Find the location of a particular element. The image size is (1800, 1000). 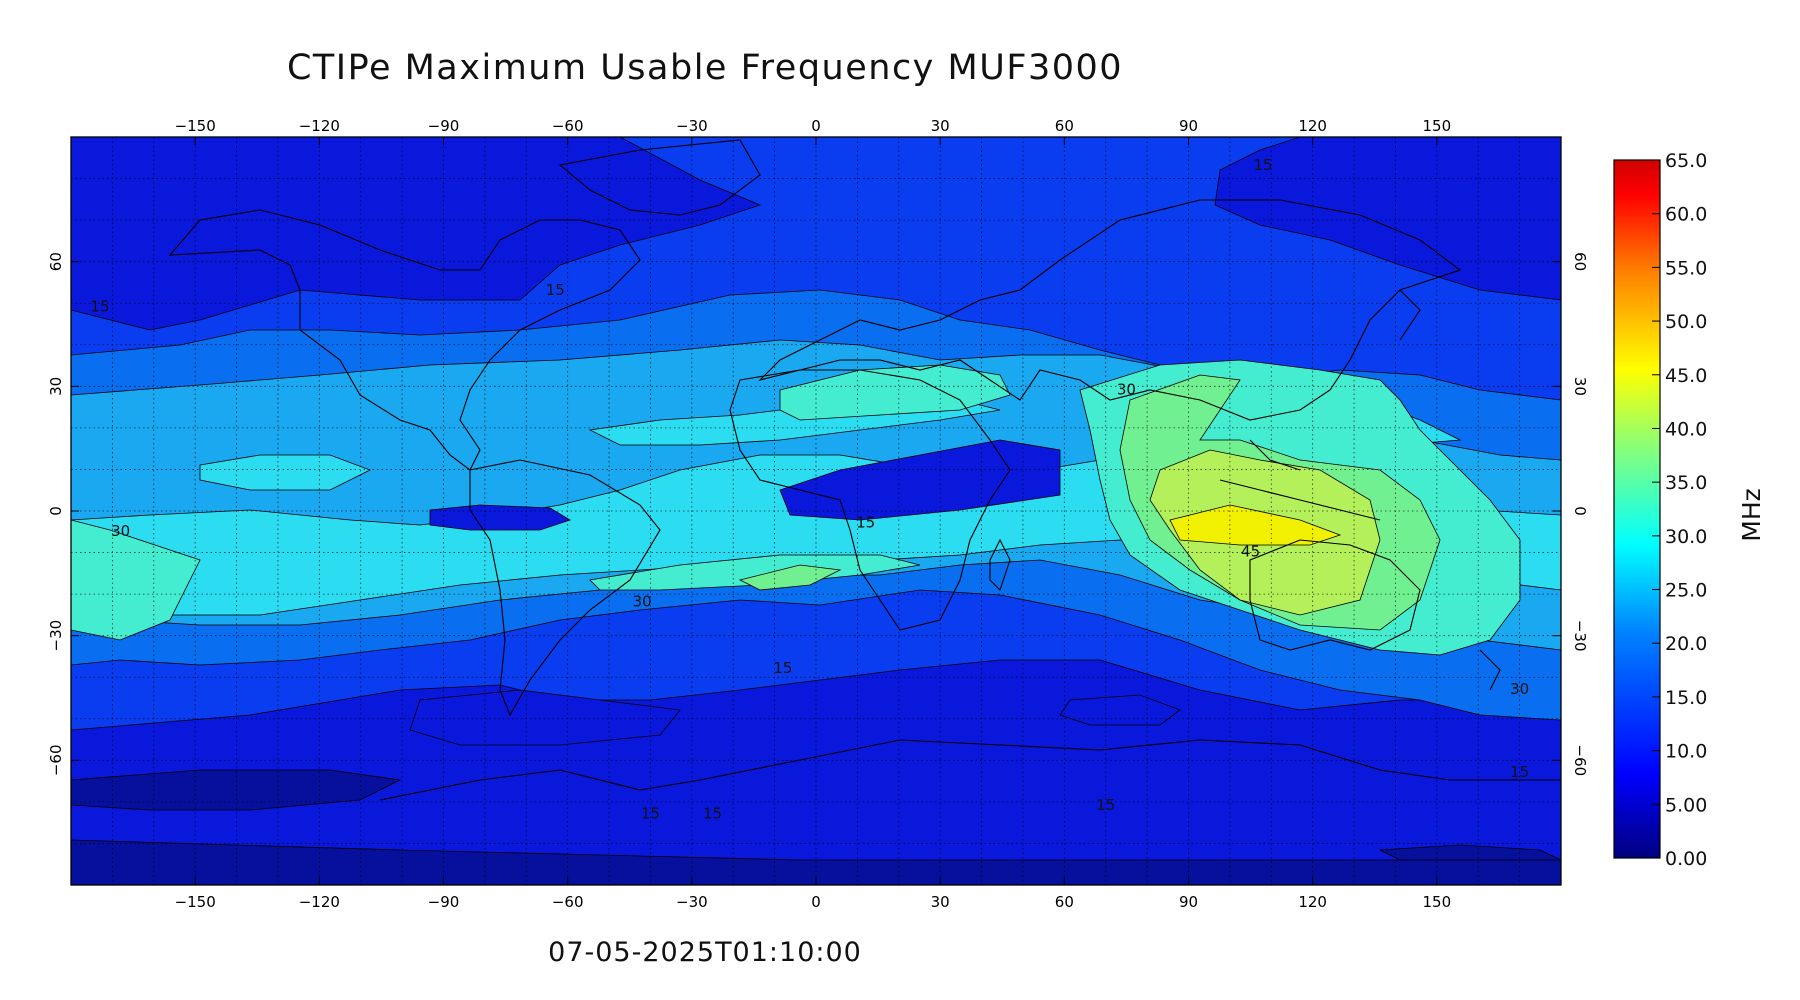

coast-japan is located at coordinates (1410, 315).